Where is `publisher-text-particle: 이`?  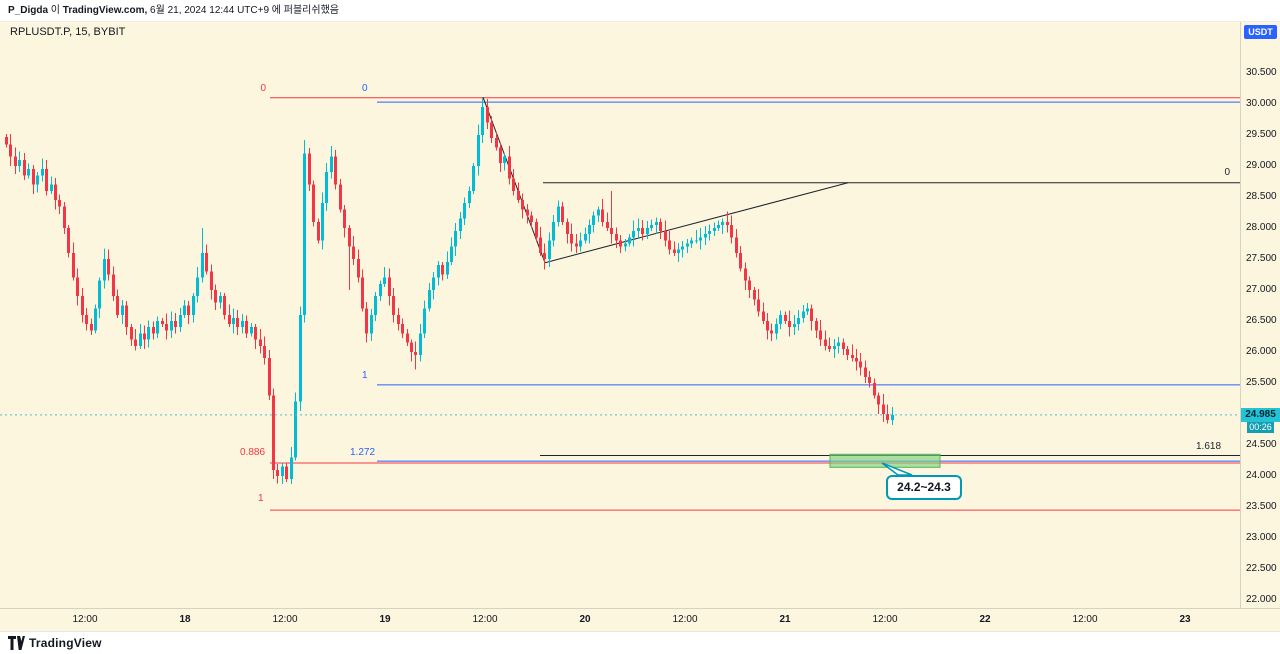 publisher-text-particle: 이 is located at coordinates (55, 10).